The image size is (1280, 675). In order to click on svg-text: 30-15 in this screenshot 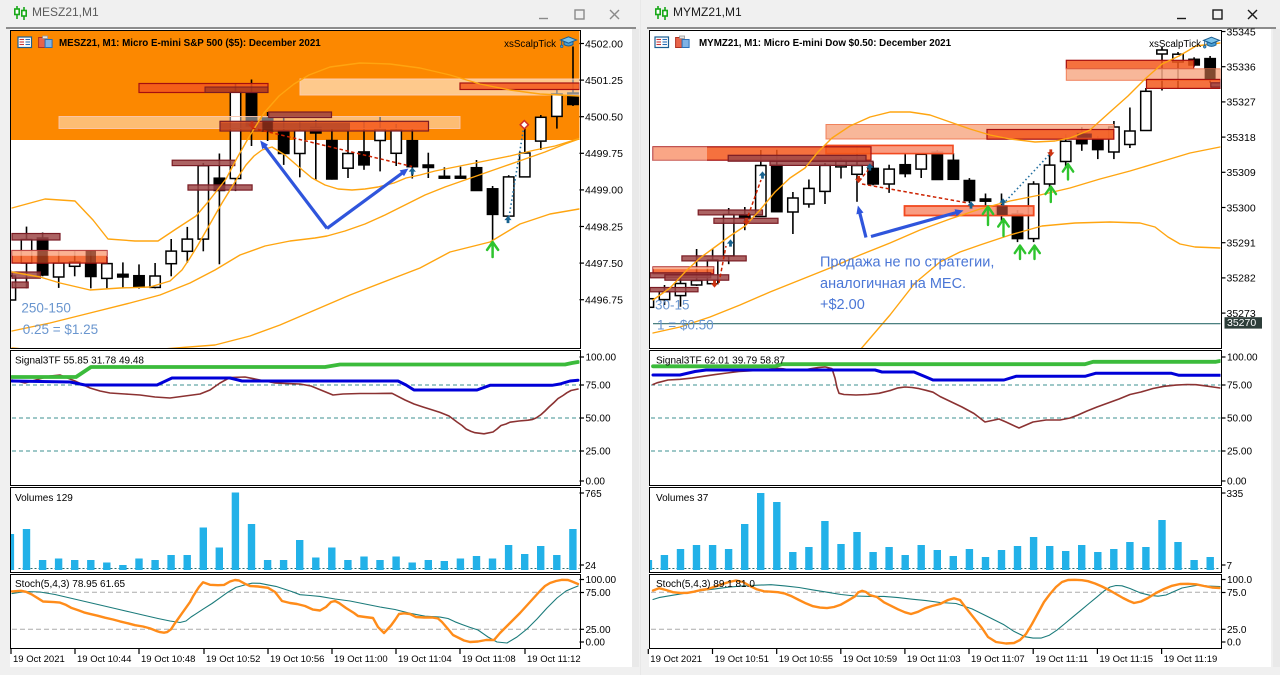, I will do `click(672, 305)`.